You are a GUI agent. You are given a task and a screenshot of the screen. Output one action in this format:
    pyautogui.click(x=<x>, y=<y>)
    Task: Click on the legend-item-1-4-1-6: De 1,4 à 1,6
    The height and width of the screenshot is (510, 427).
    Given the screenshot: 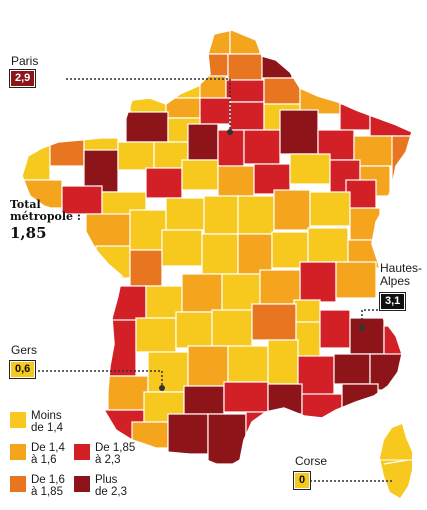 What is the action you would take?
    pyautogui.click(x=37, y=454)
    